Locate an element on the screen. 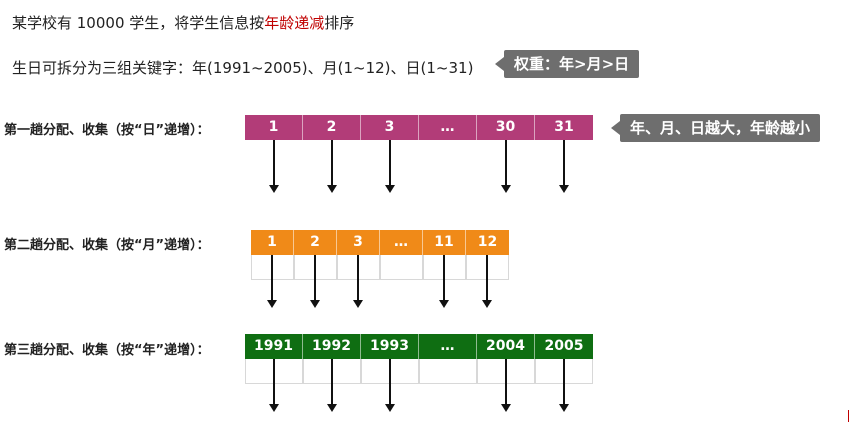 The height and width of the screenshot is (425, 862). age-callout: 年、月、日越大，年龄越小 is located at coordinates (715, 128).